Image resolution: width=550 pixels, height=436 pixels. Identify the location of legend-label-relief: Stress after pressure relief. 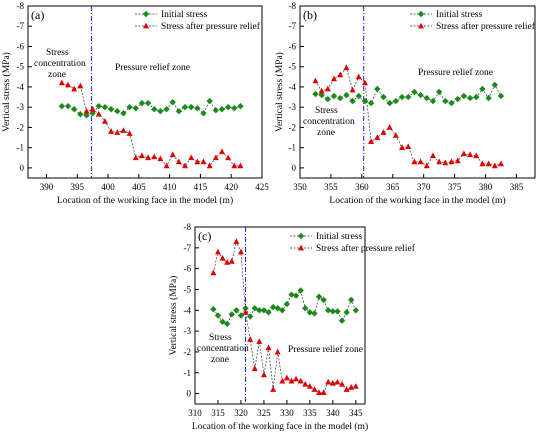
(486, 26).